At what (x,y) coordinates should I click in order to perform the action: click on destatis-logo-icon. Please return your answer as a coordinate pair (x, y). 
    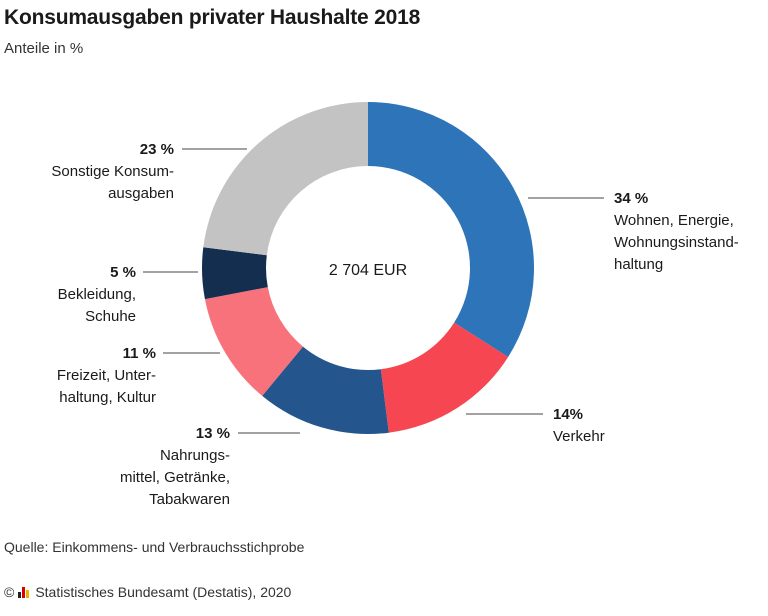
    Looking at the image, I should click on (24, 592).